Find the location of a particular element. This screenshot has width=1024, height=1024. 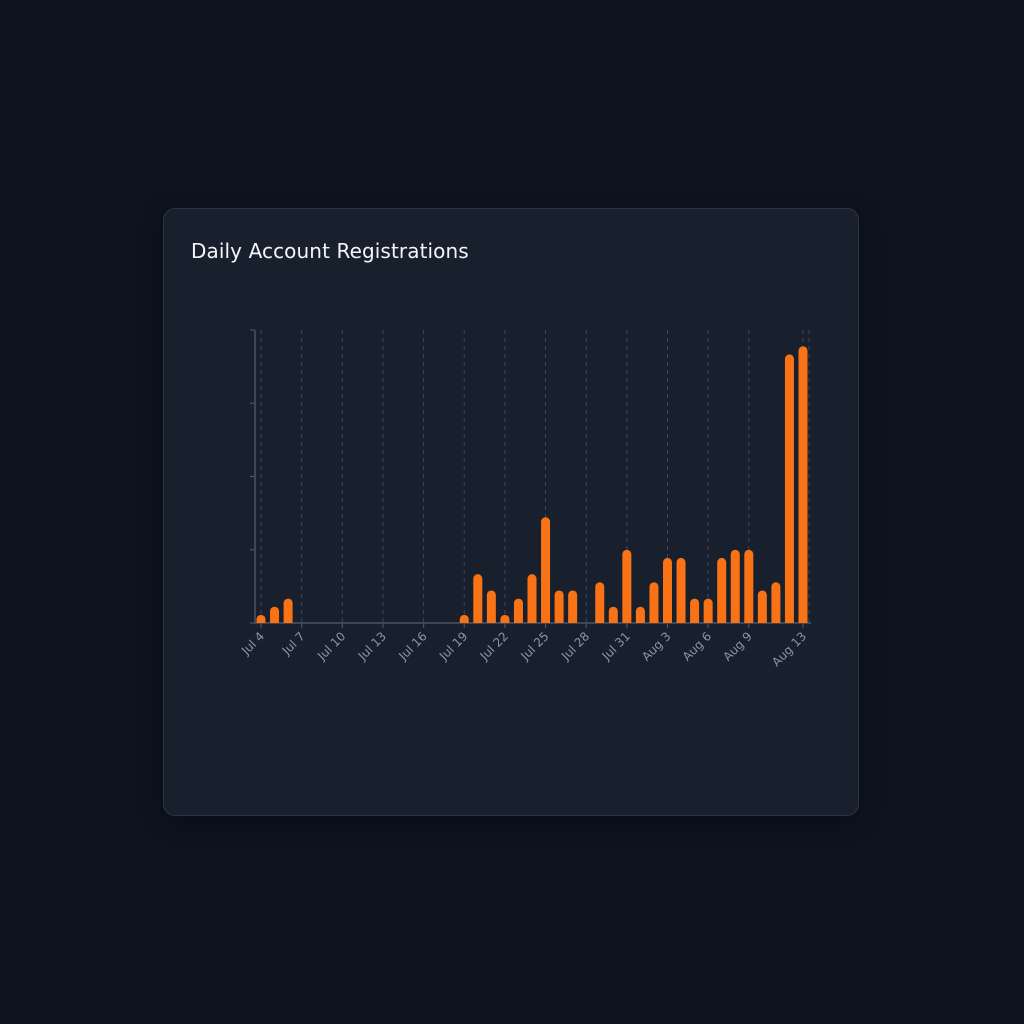

bar-layer is located at coordinates (532, 486).